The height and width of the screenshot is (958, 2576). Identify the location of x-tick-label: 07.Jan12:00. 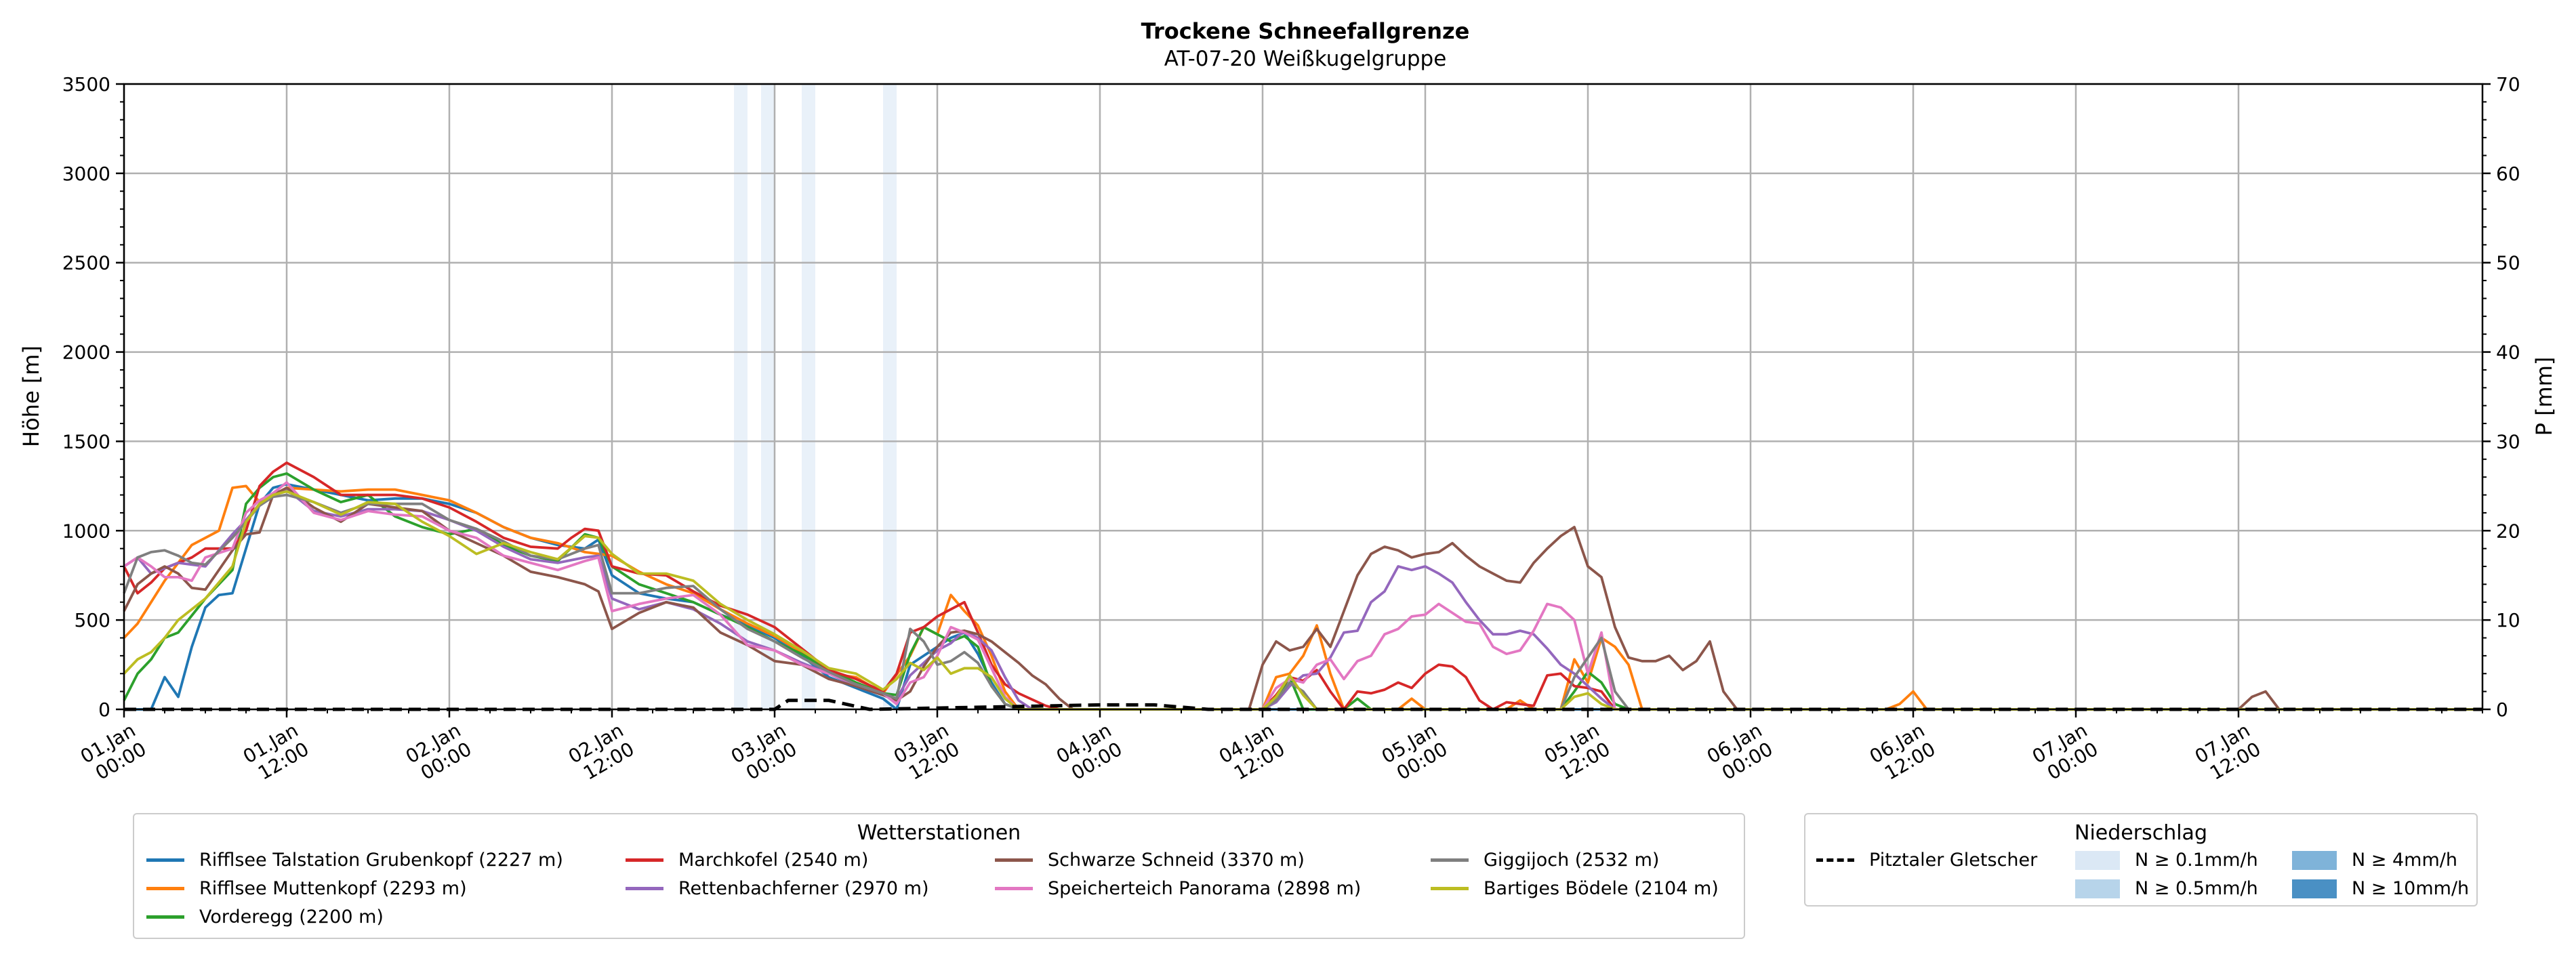
(2227, 753).